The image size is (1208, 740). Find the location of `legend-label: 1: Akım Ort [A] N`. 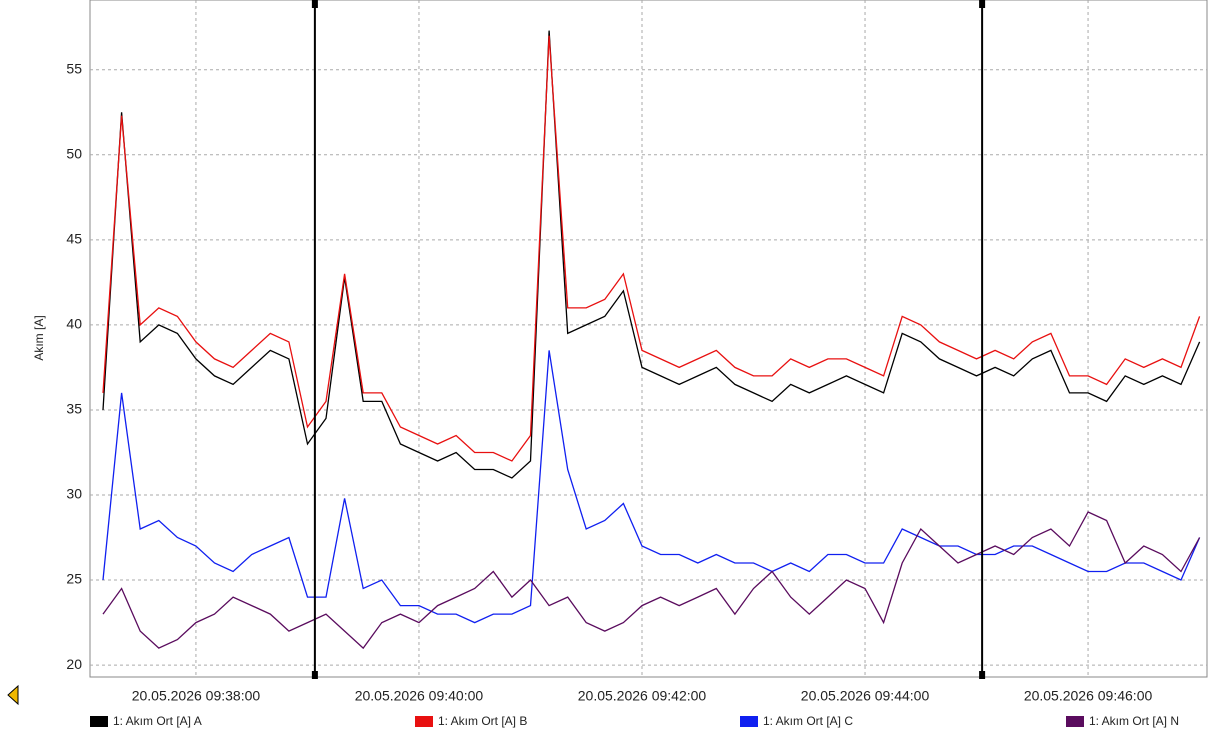

legend-label: 1: Akım Ort [A] N is located at coordinates (1134, 721).